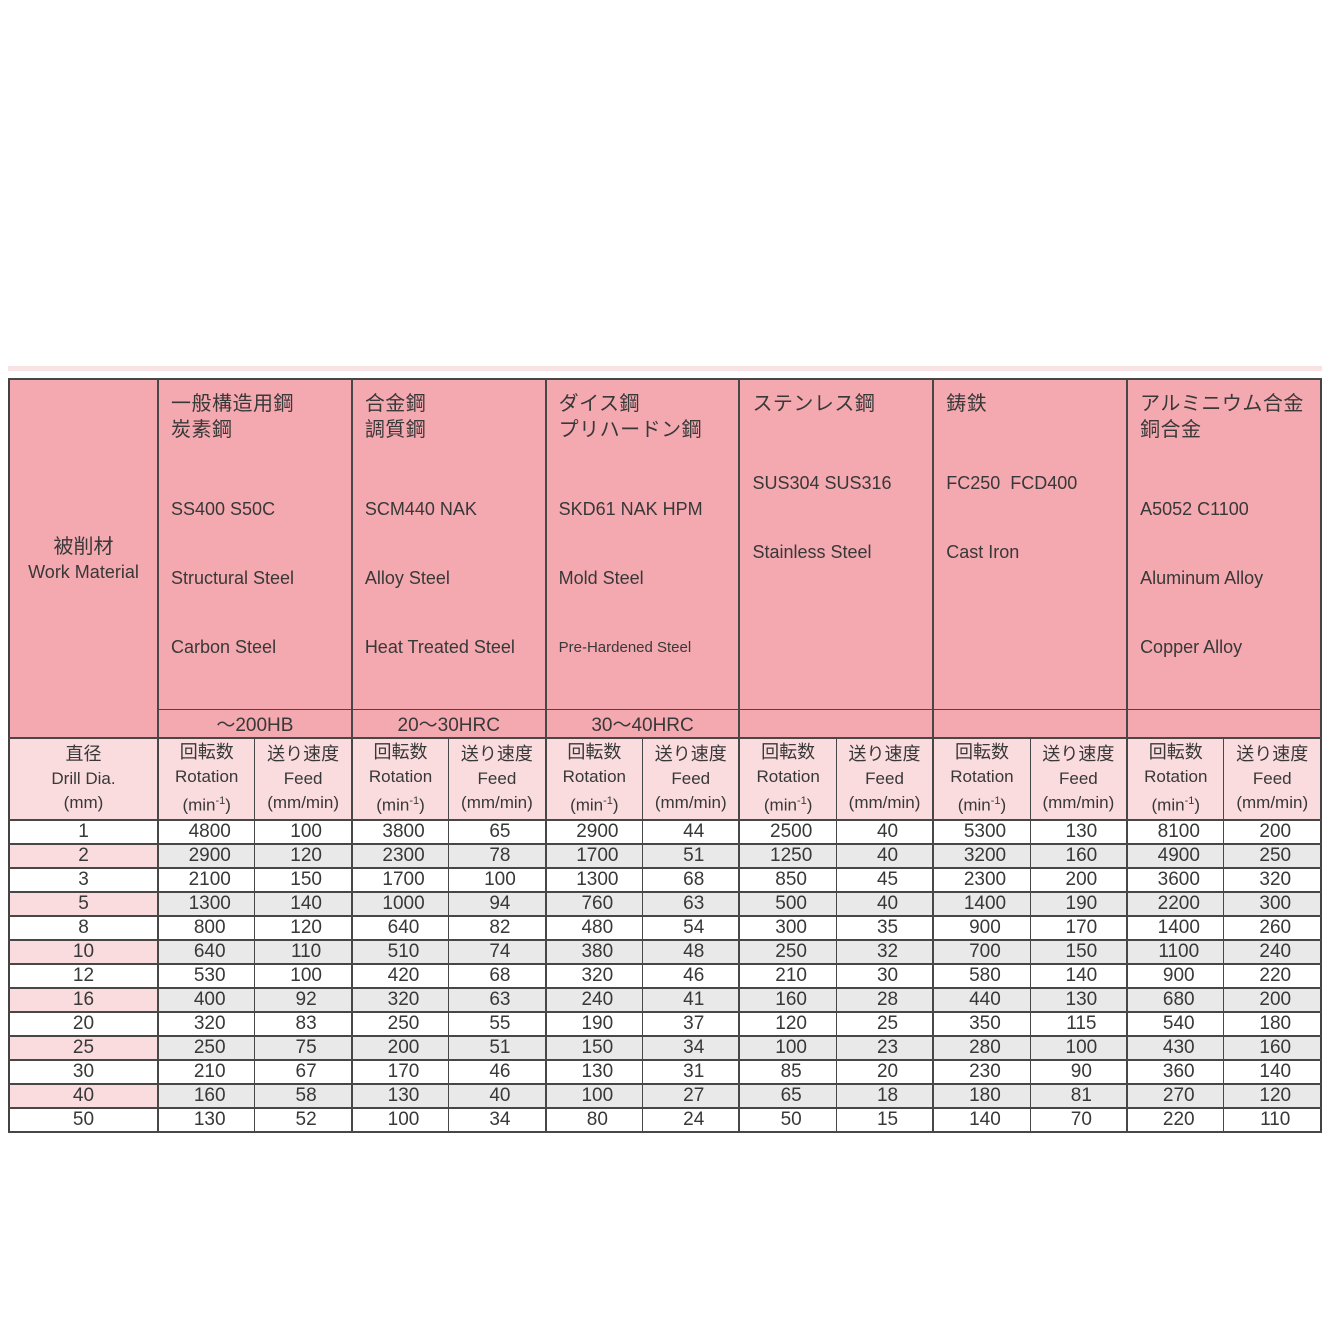 The height and width of the screenshot is (1330, 1330). I want to click on rotation-cell: 3800, so click(400, 831).